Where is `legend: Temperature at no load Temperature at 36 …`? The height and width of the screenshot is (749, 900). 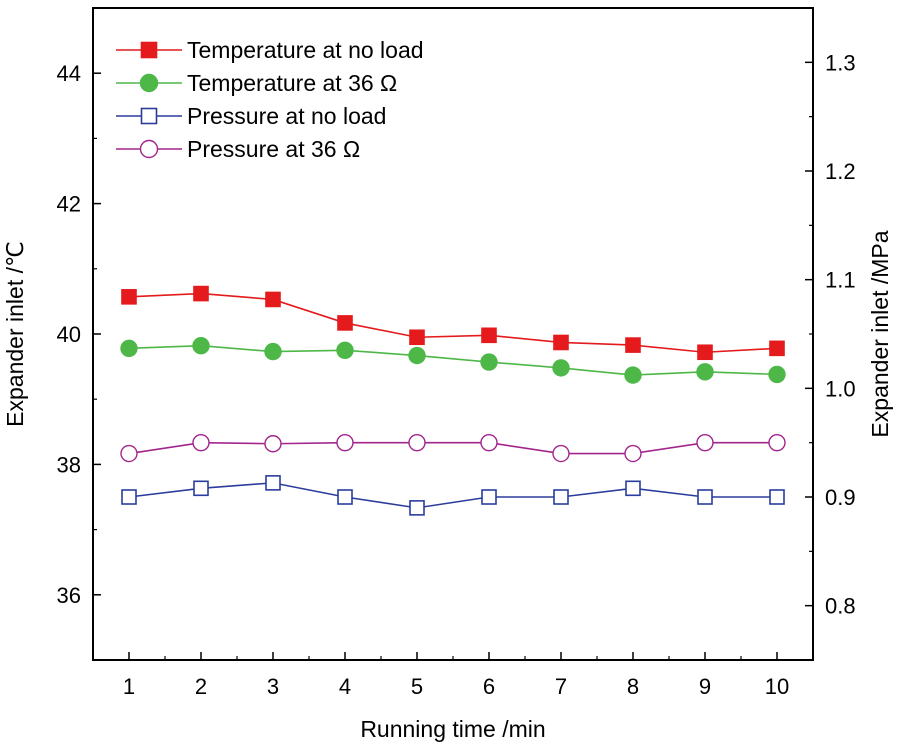
legend: Temperature at no load Temperature at 36 … is located at coordinates (270, 99).